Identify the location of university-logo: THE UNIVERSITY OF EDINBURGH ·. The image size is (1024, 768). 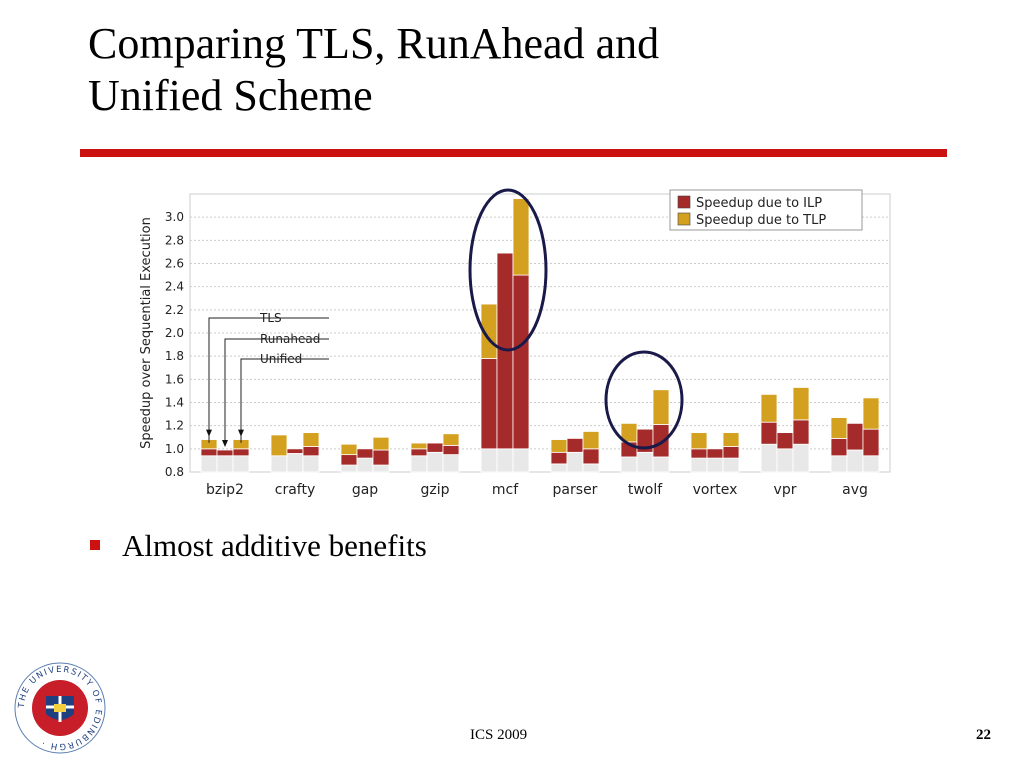
(60, 708).